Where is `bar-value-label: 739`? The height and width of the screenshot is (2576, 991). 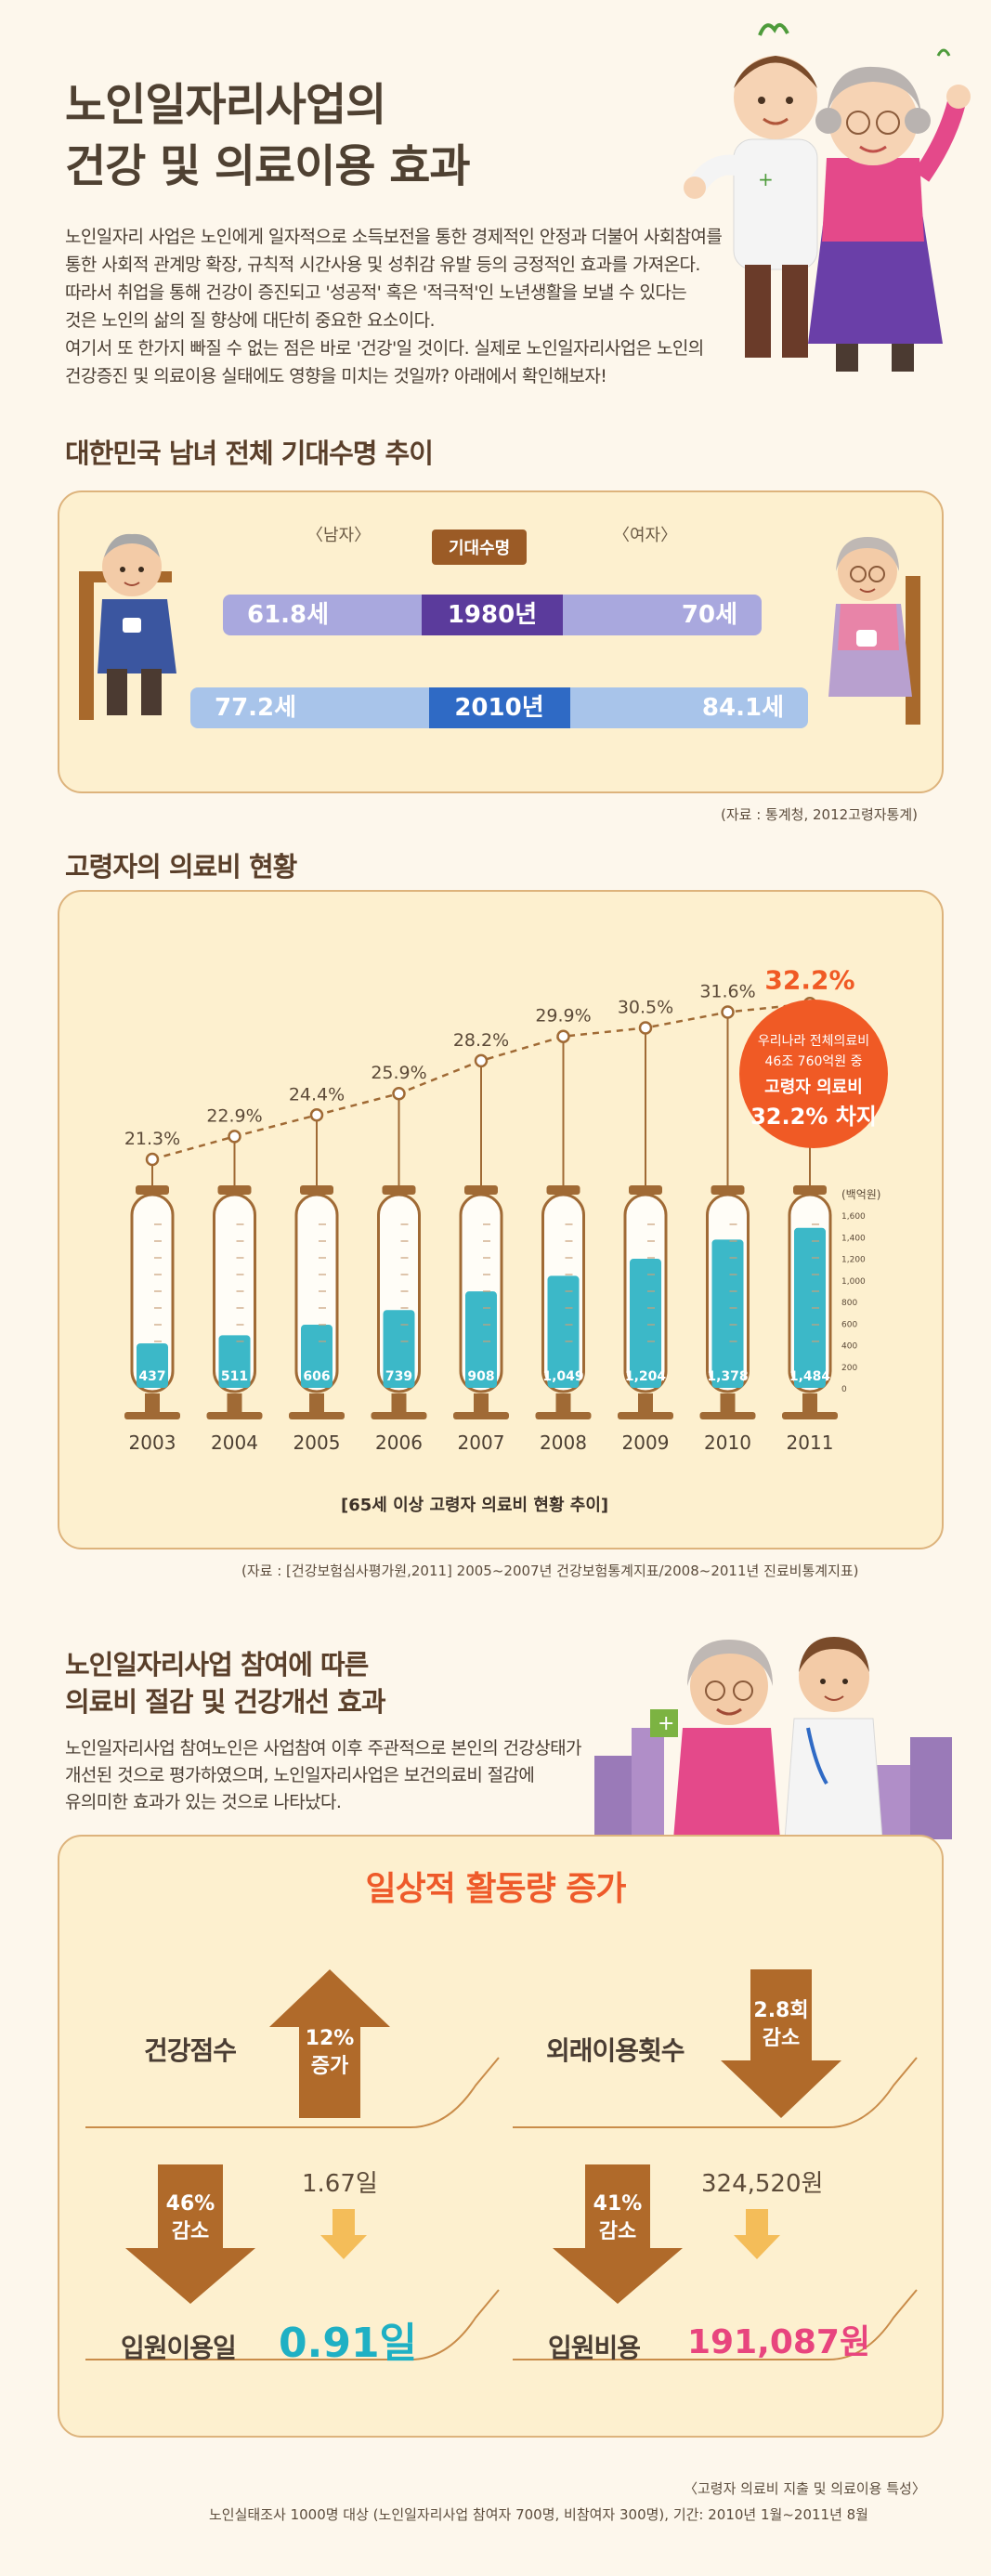 bar-value-label: 739 is located at coordinates (398, 1376).